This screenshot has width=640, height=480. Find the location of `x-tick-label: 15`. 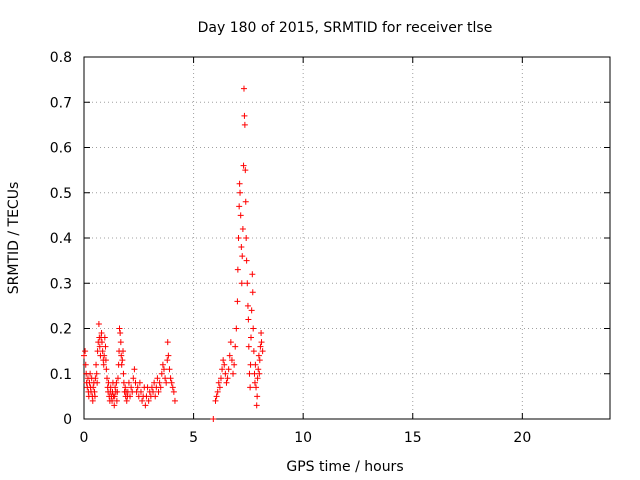

x-tick-label: 15 is located at coordinates (413, 438).